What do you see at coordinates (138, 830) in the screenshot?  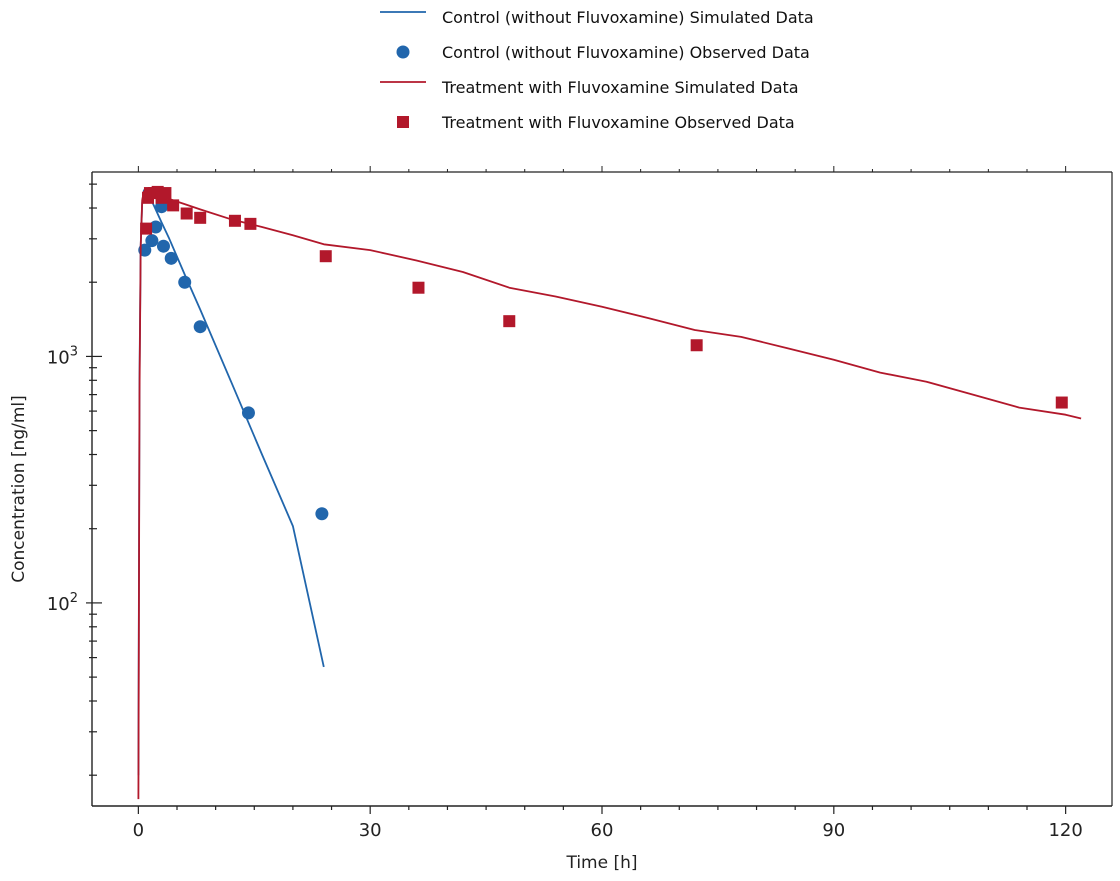 I see `x-tick-label: 0` at bounding box center [138, 830].